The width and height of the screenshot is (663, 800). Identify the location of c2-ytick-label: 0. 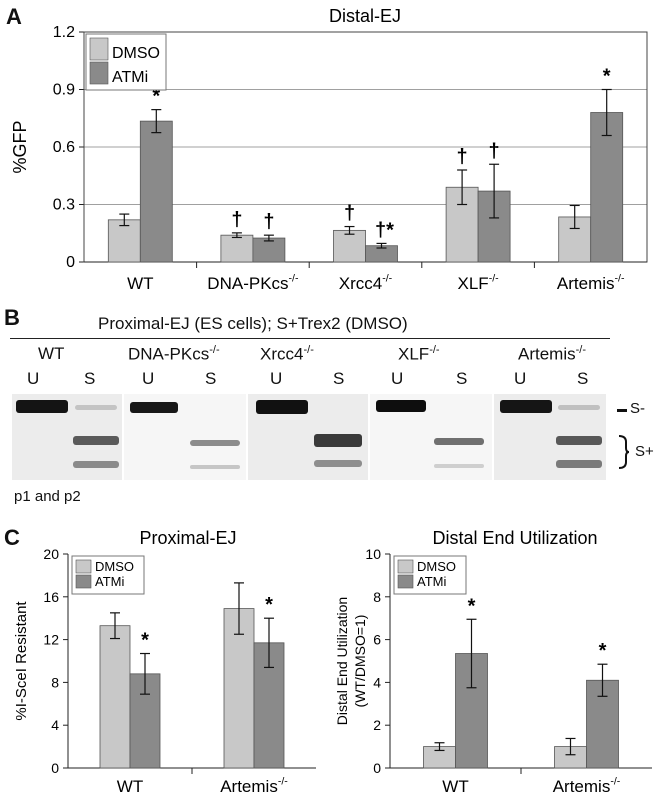
(377, 768).